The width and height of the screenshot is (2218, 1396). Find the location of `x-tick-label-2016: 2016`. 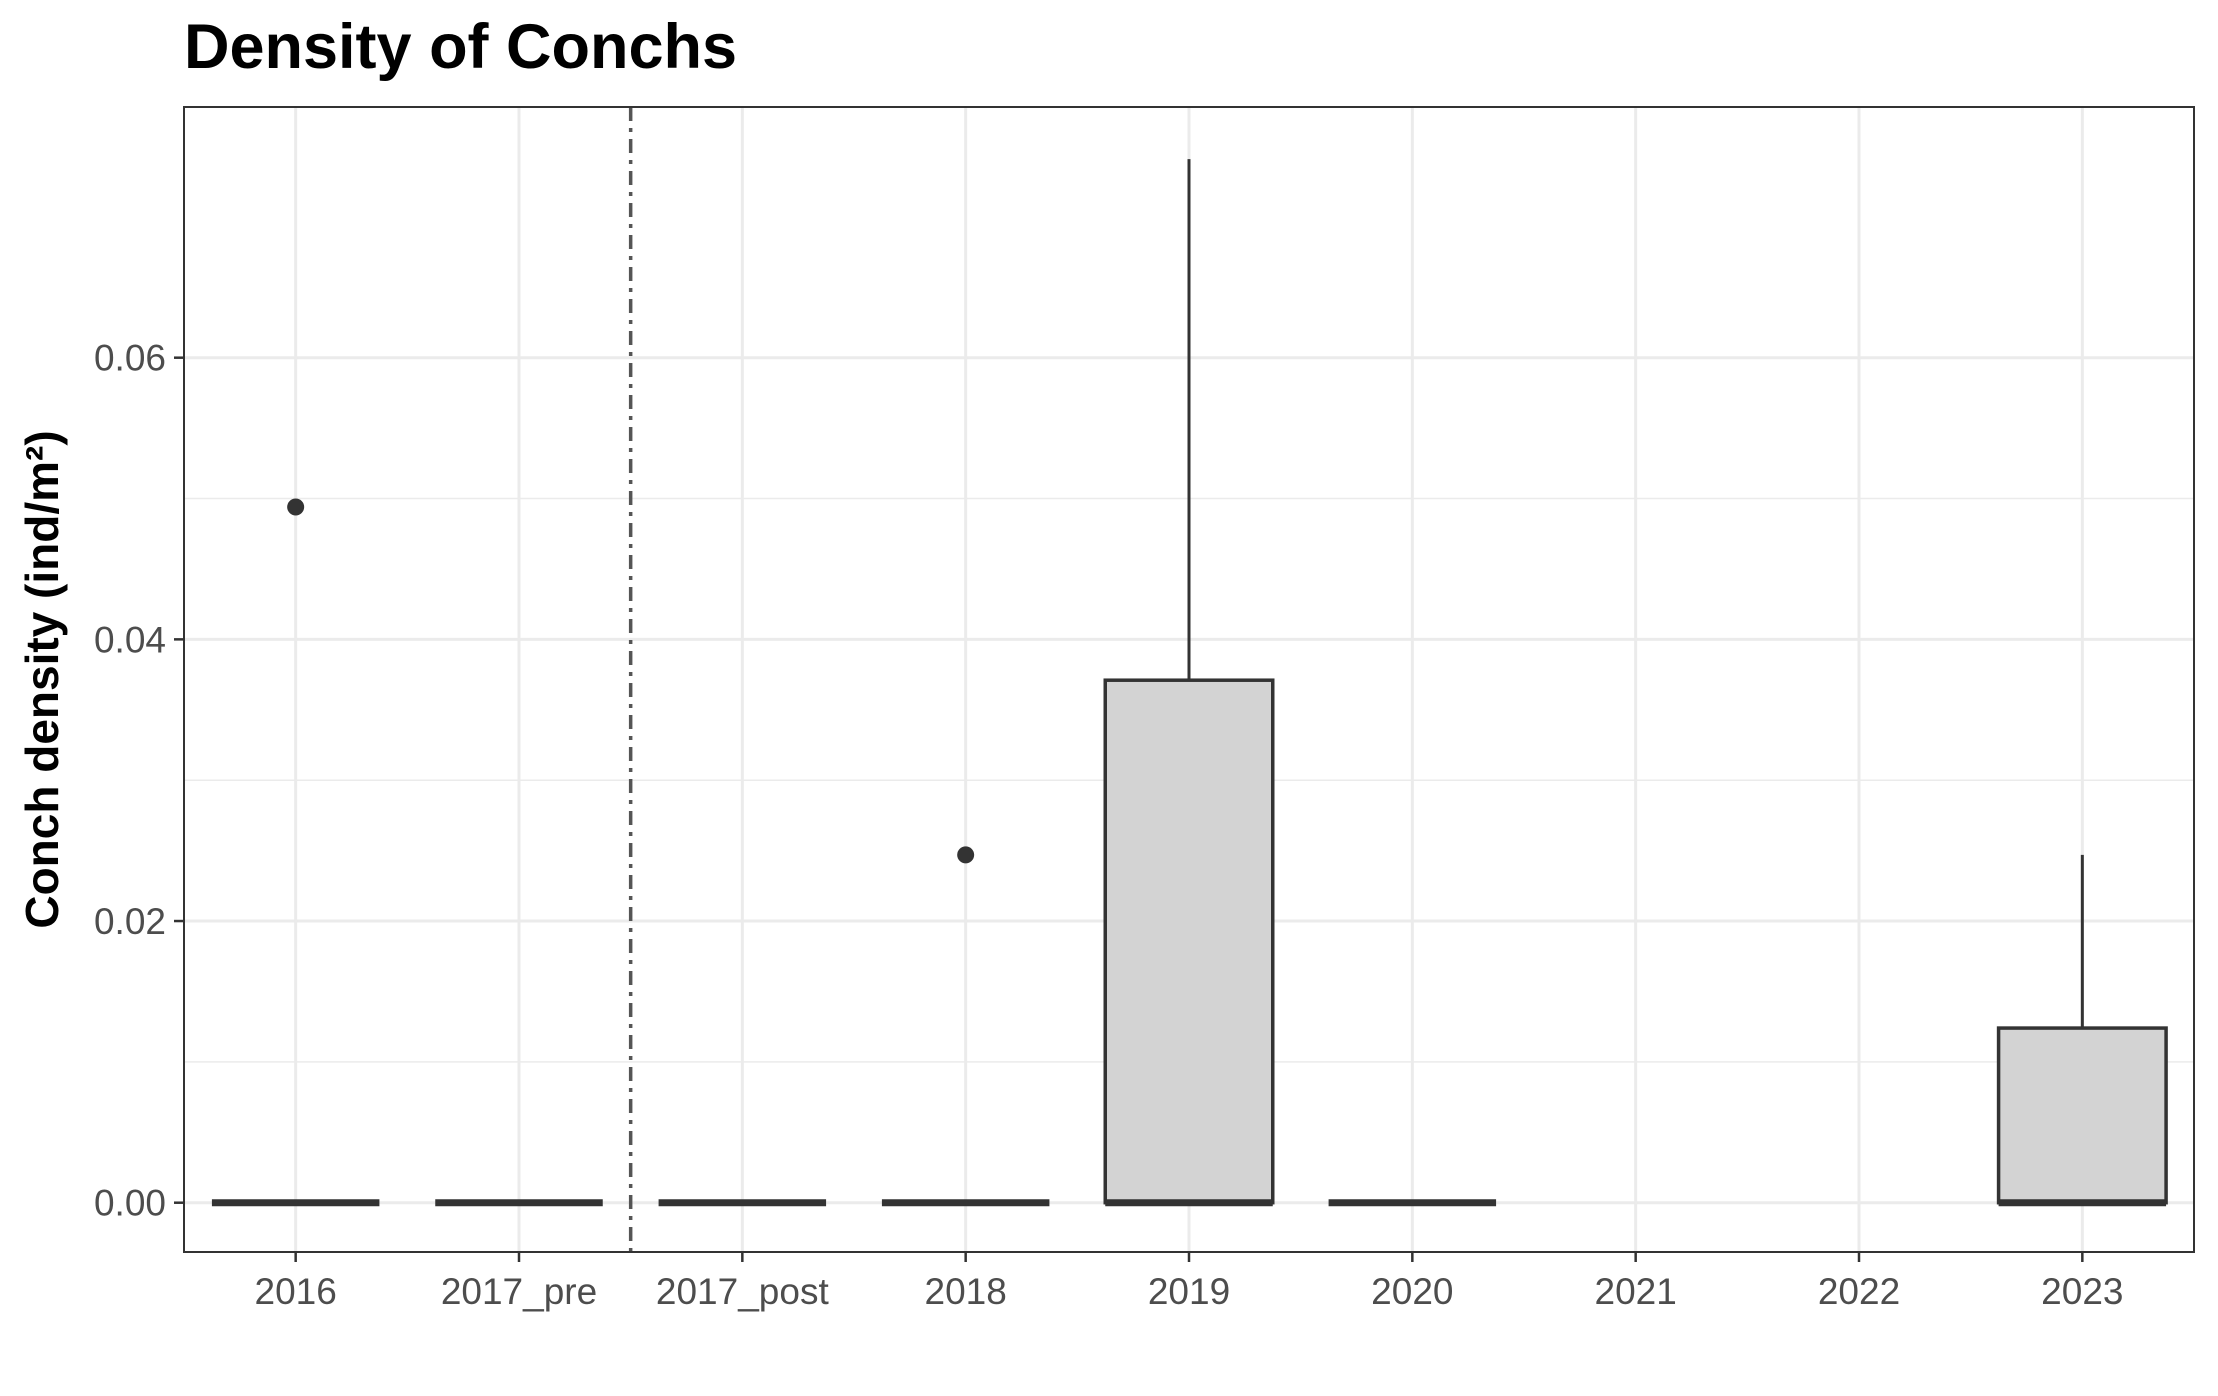

x-tick-label-2016: 2016 is located at coordinates (296, 1291).